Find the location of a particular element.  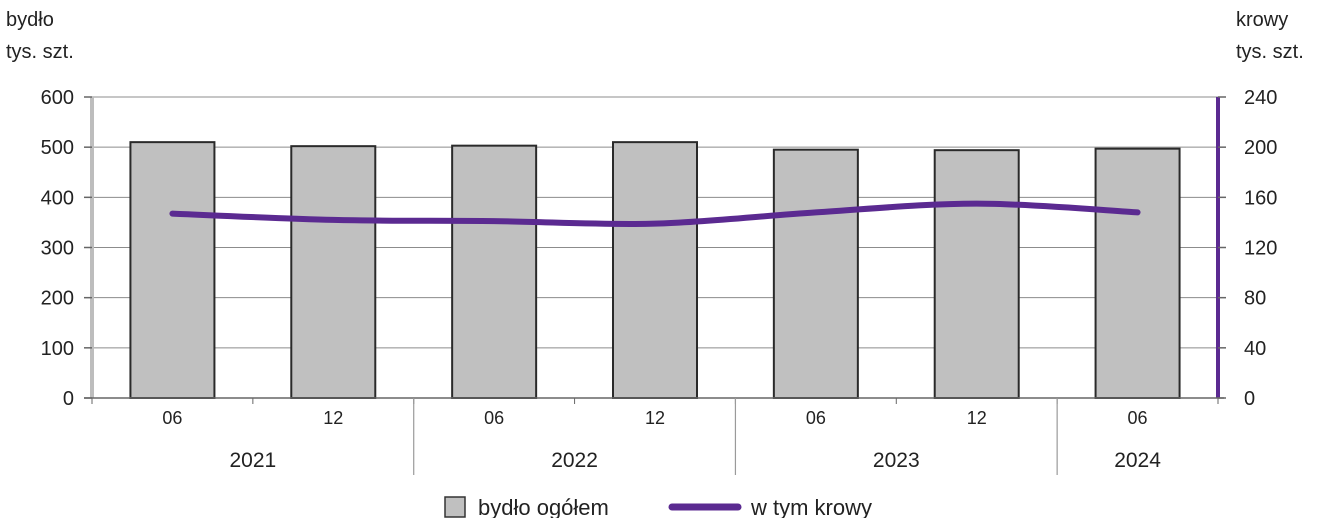

right-axis-label-line1: krowy is located at coordinates (1262, 20).